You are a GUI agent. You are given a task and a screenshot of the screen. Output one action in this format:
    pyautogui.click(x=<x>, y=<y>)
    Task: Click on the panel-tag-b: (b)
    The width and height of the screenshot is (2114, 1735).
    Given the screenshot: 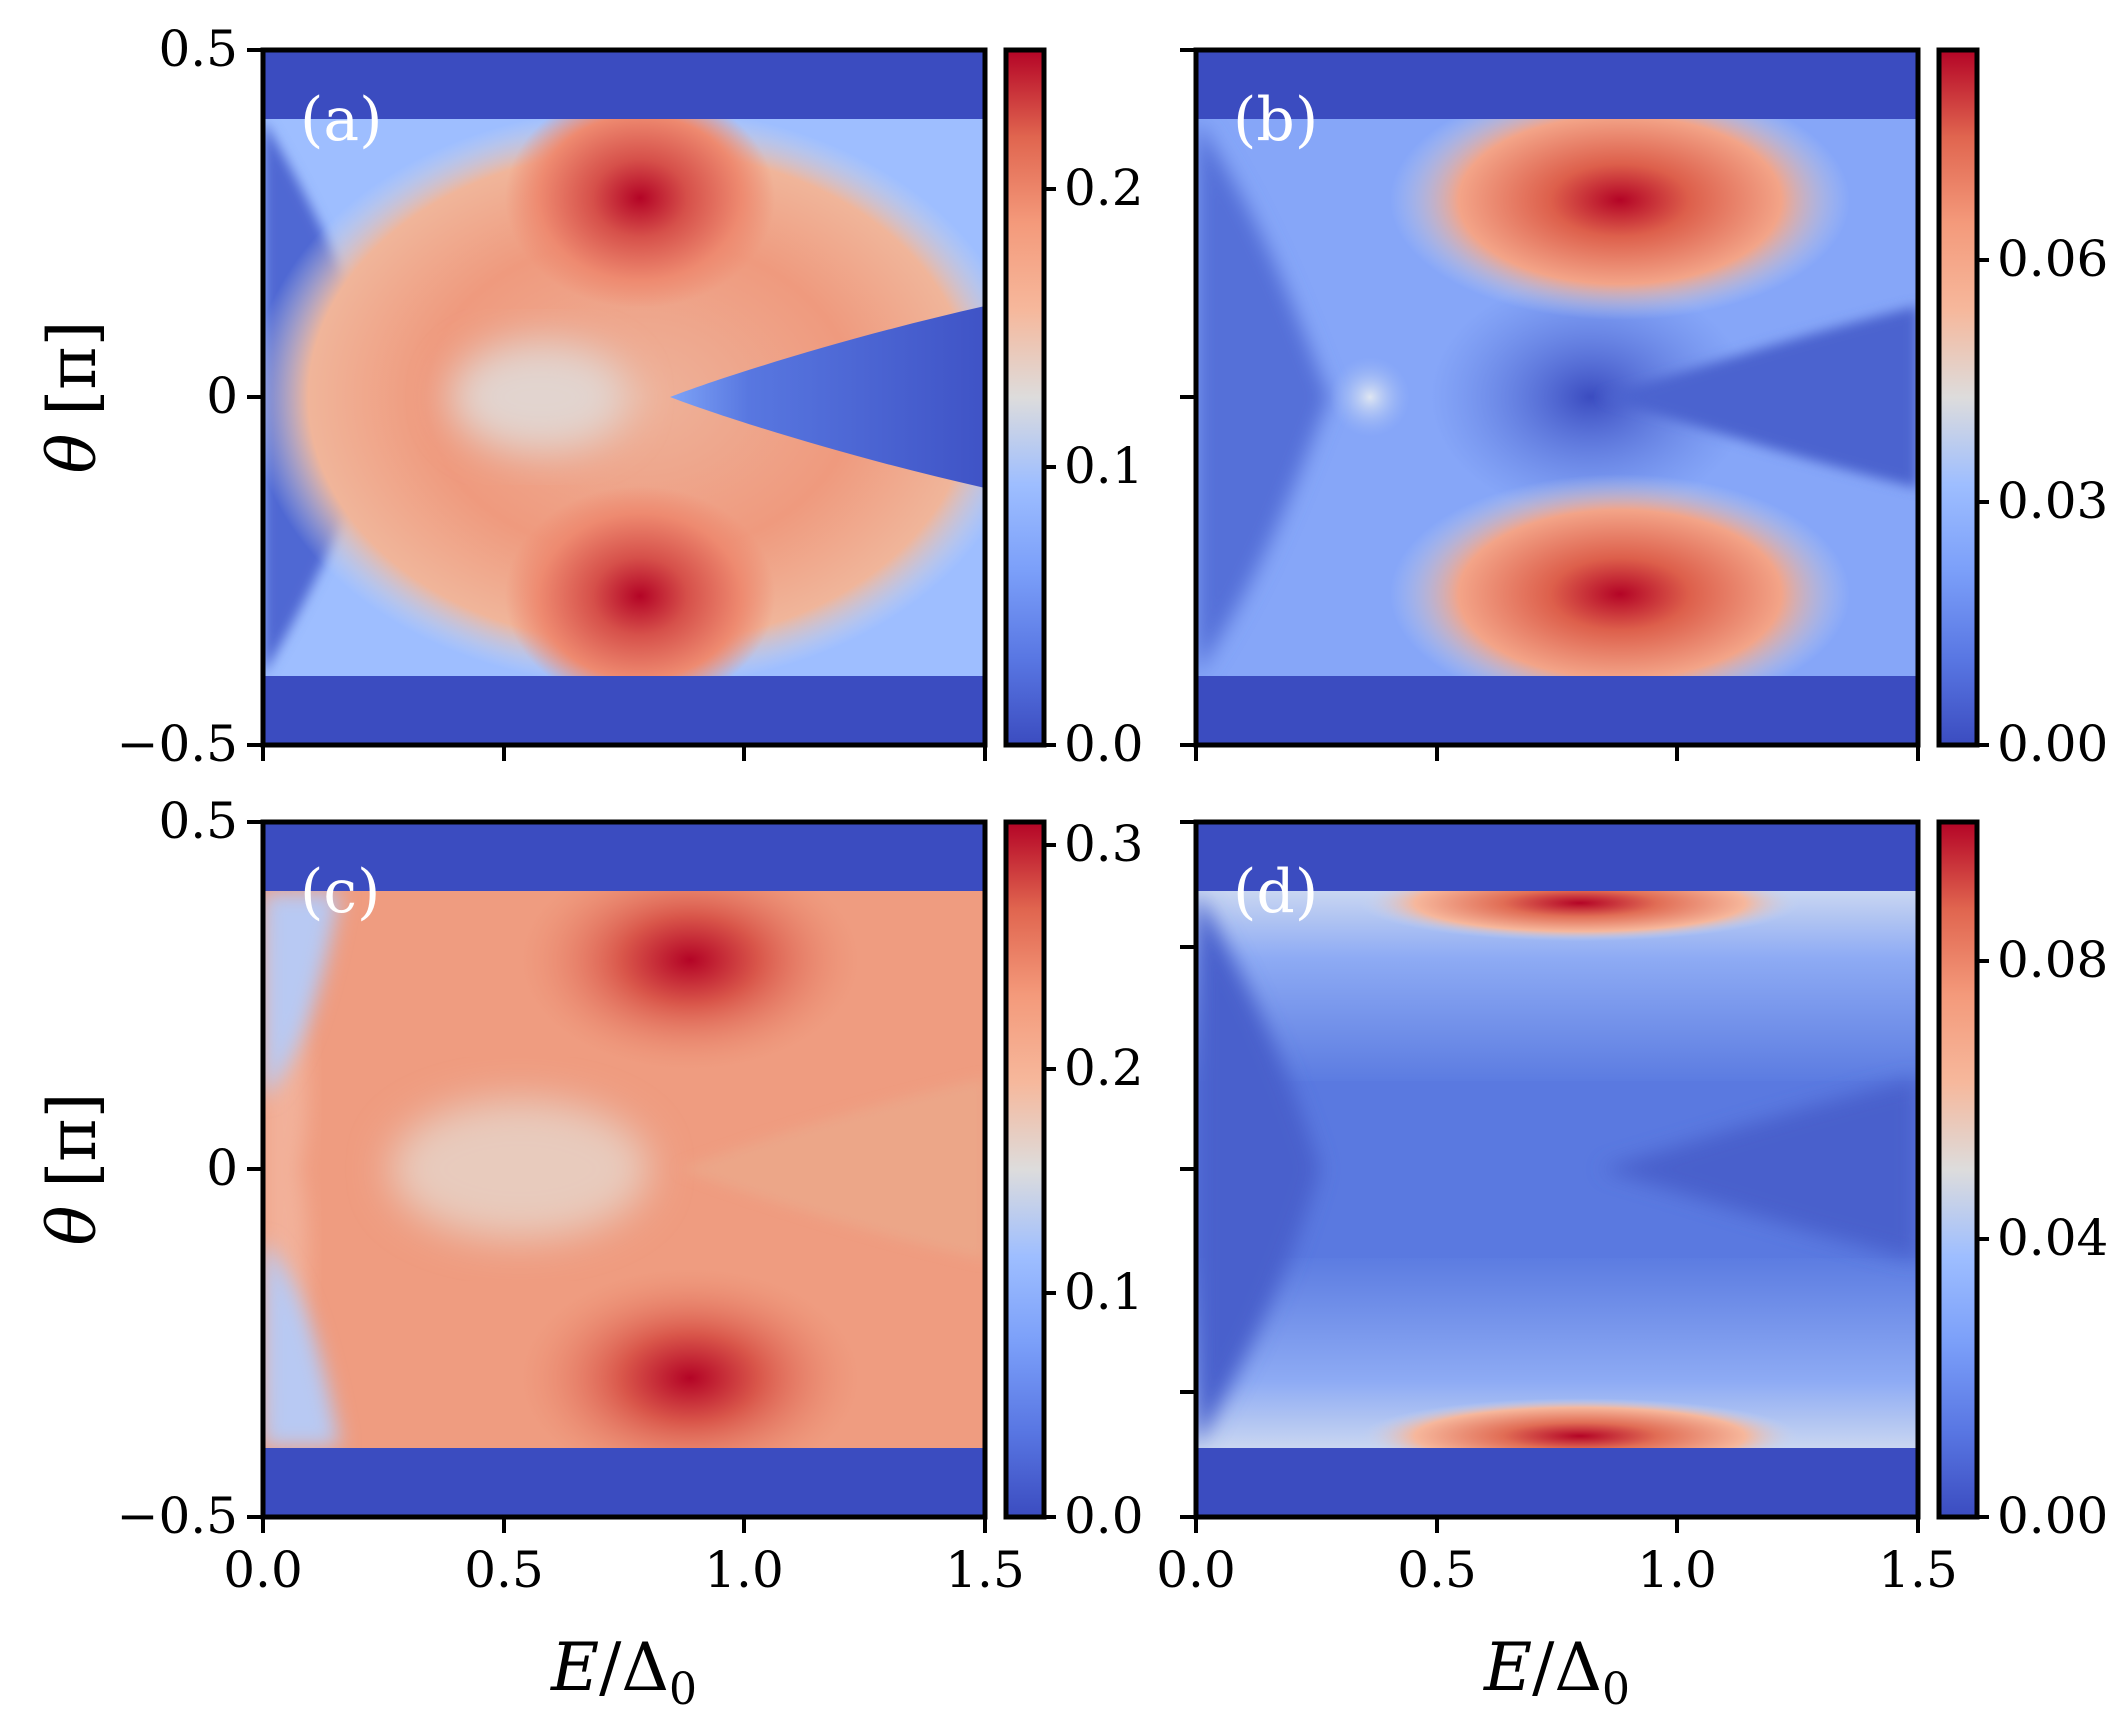 What is the action you would take?
    pyautogui.click(x=1275, y=120)
    